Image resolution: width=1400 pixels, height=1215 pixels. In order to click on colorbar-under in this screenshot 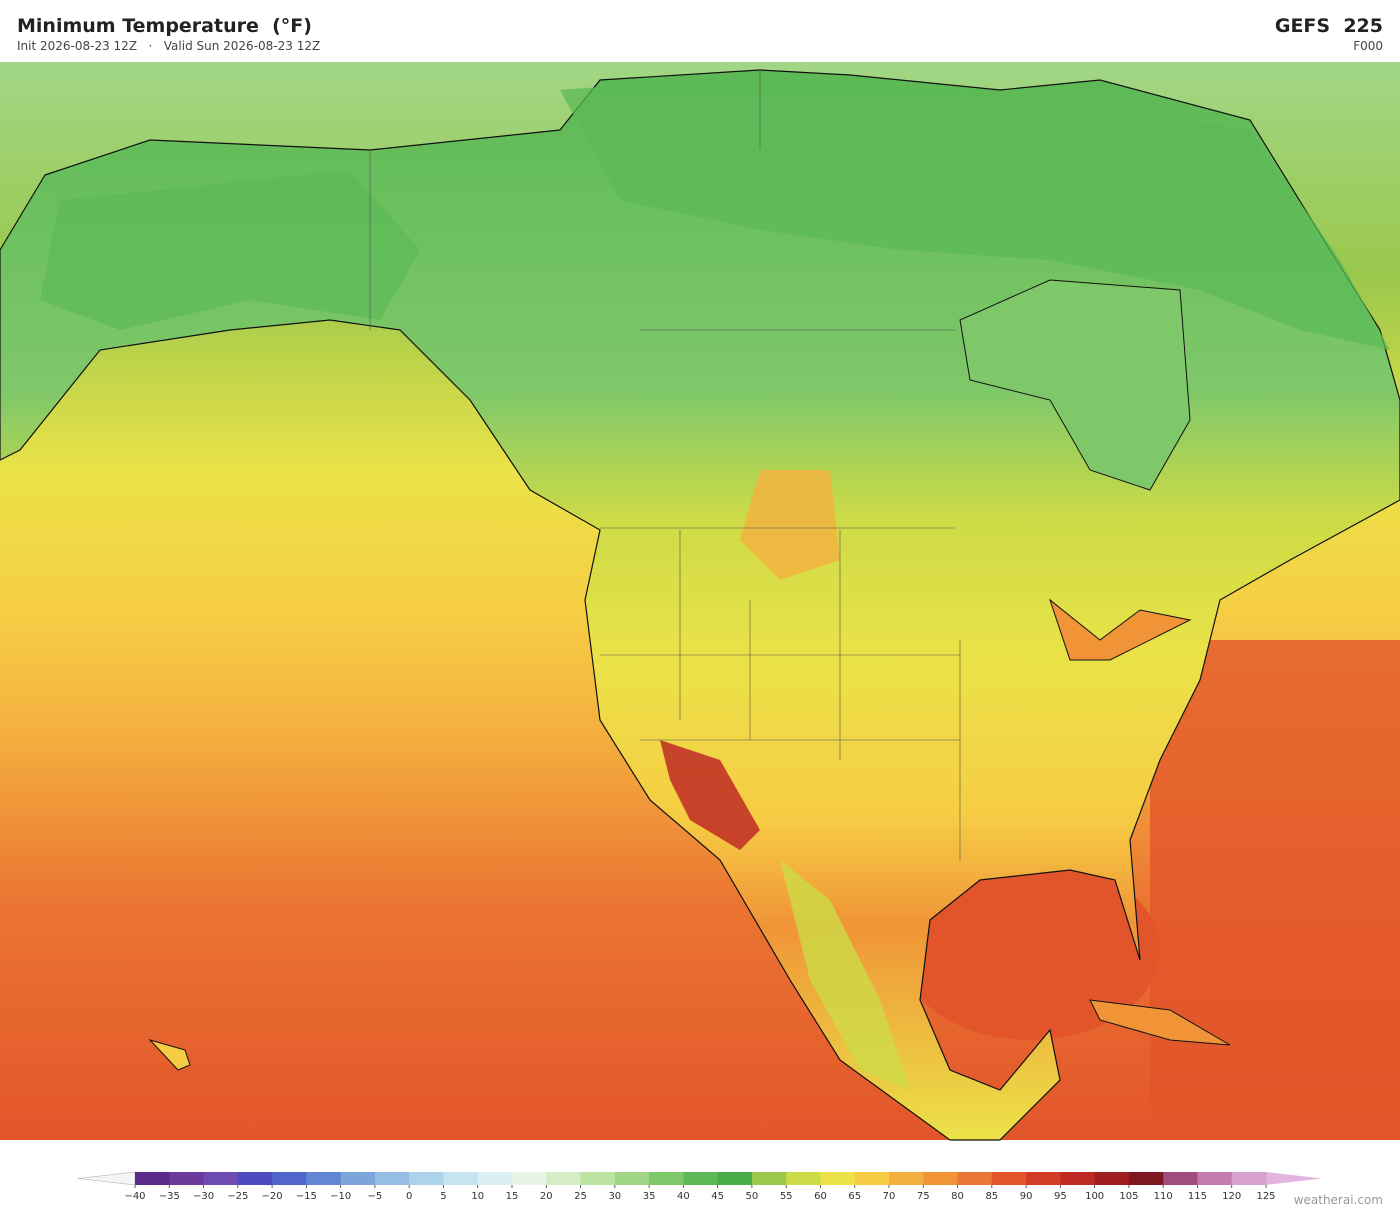, I will do `click(106, 1178)`.